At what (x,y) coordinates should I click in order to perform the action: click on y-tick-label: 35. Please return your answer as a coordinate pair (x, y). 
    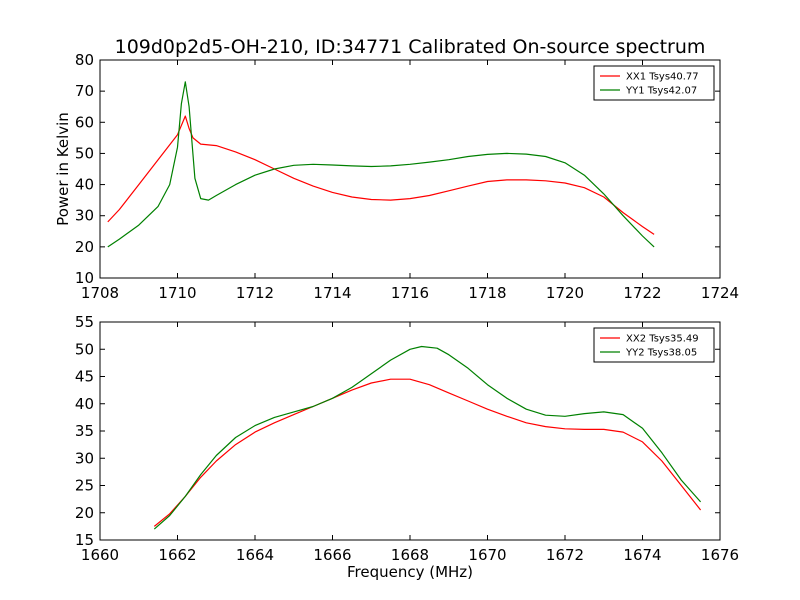
    Looking at the image, I should click on (84, 431).